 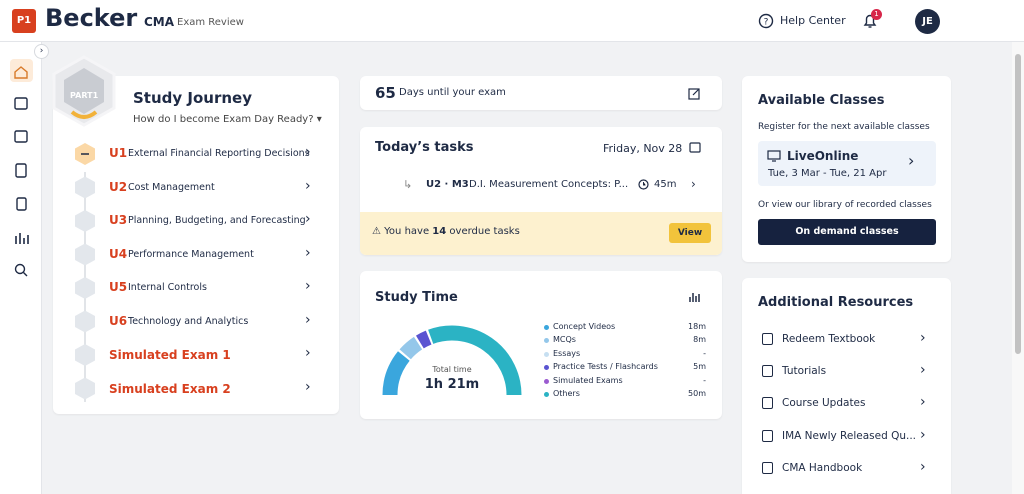 What do you see at coordinates (694, 297) in the screenshot?
I see `stats-icon` at bounding box center [694, 297].